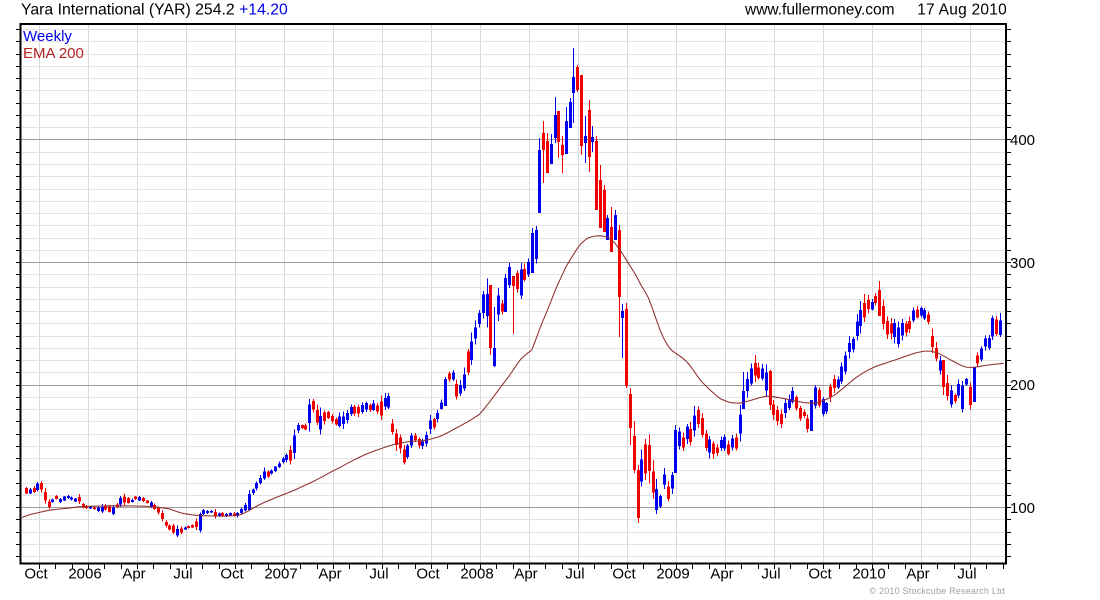 This screenshot has height=600, width=1100. I want to click on svg-text: 300, so click(1022, 263).